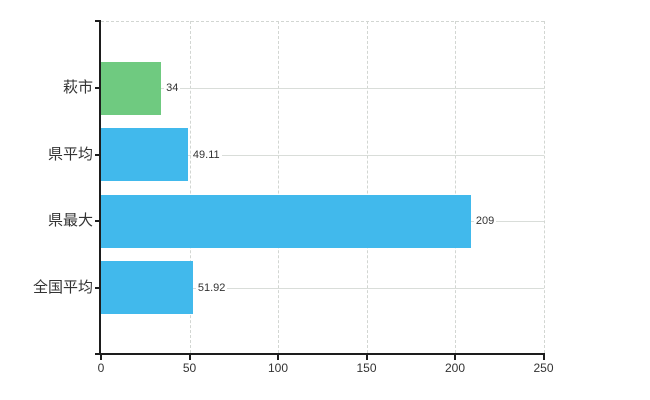 Image resolution: width=650 pixels, height=400 pixels. Describe the element at coordinates (100, 188) in the screenshot. I see `y-axis` at that location.